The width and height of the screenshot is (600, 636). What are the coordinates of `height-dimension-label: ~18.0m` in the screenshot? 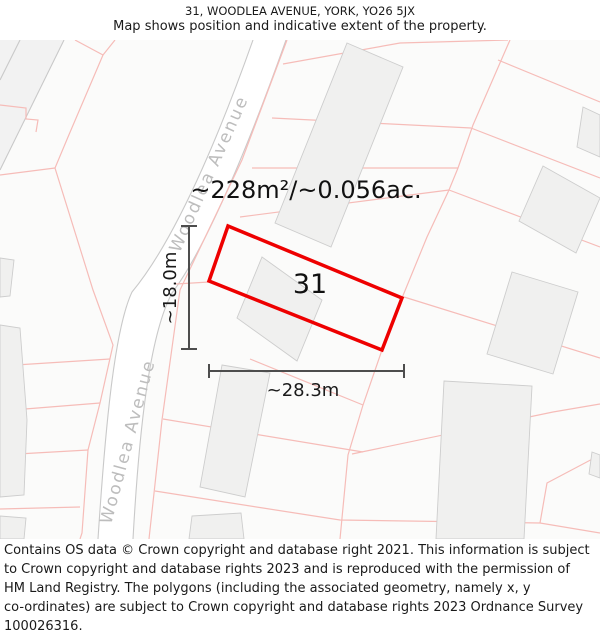 It's located at (170, 288).